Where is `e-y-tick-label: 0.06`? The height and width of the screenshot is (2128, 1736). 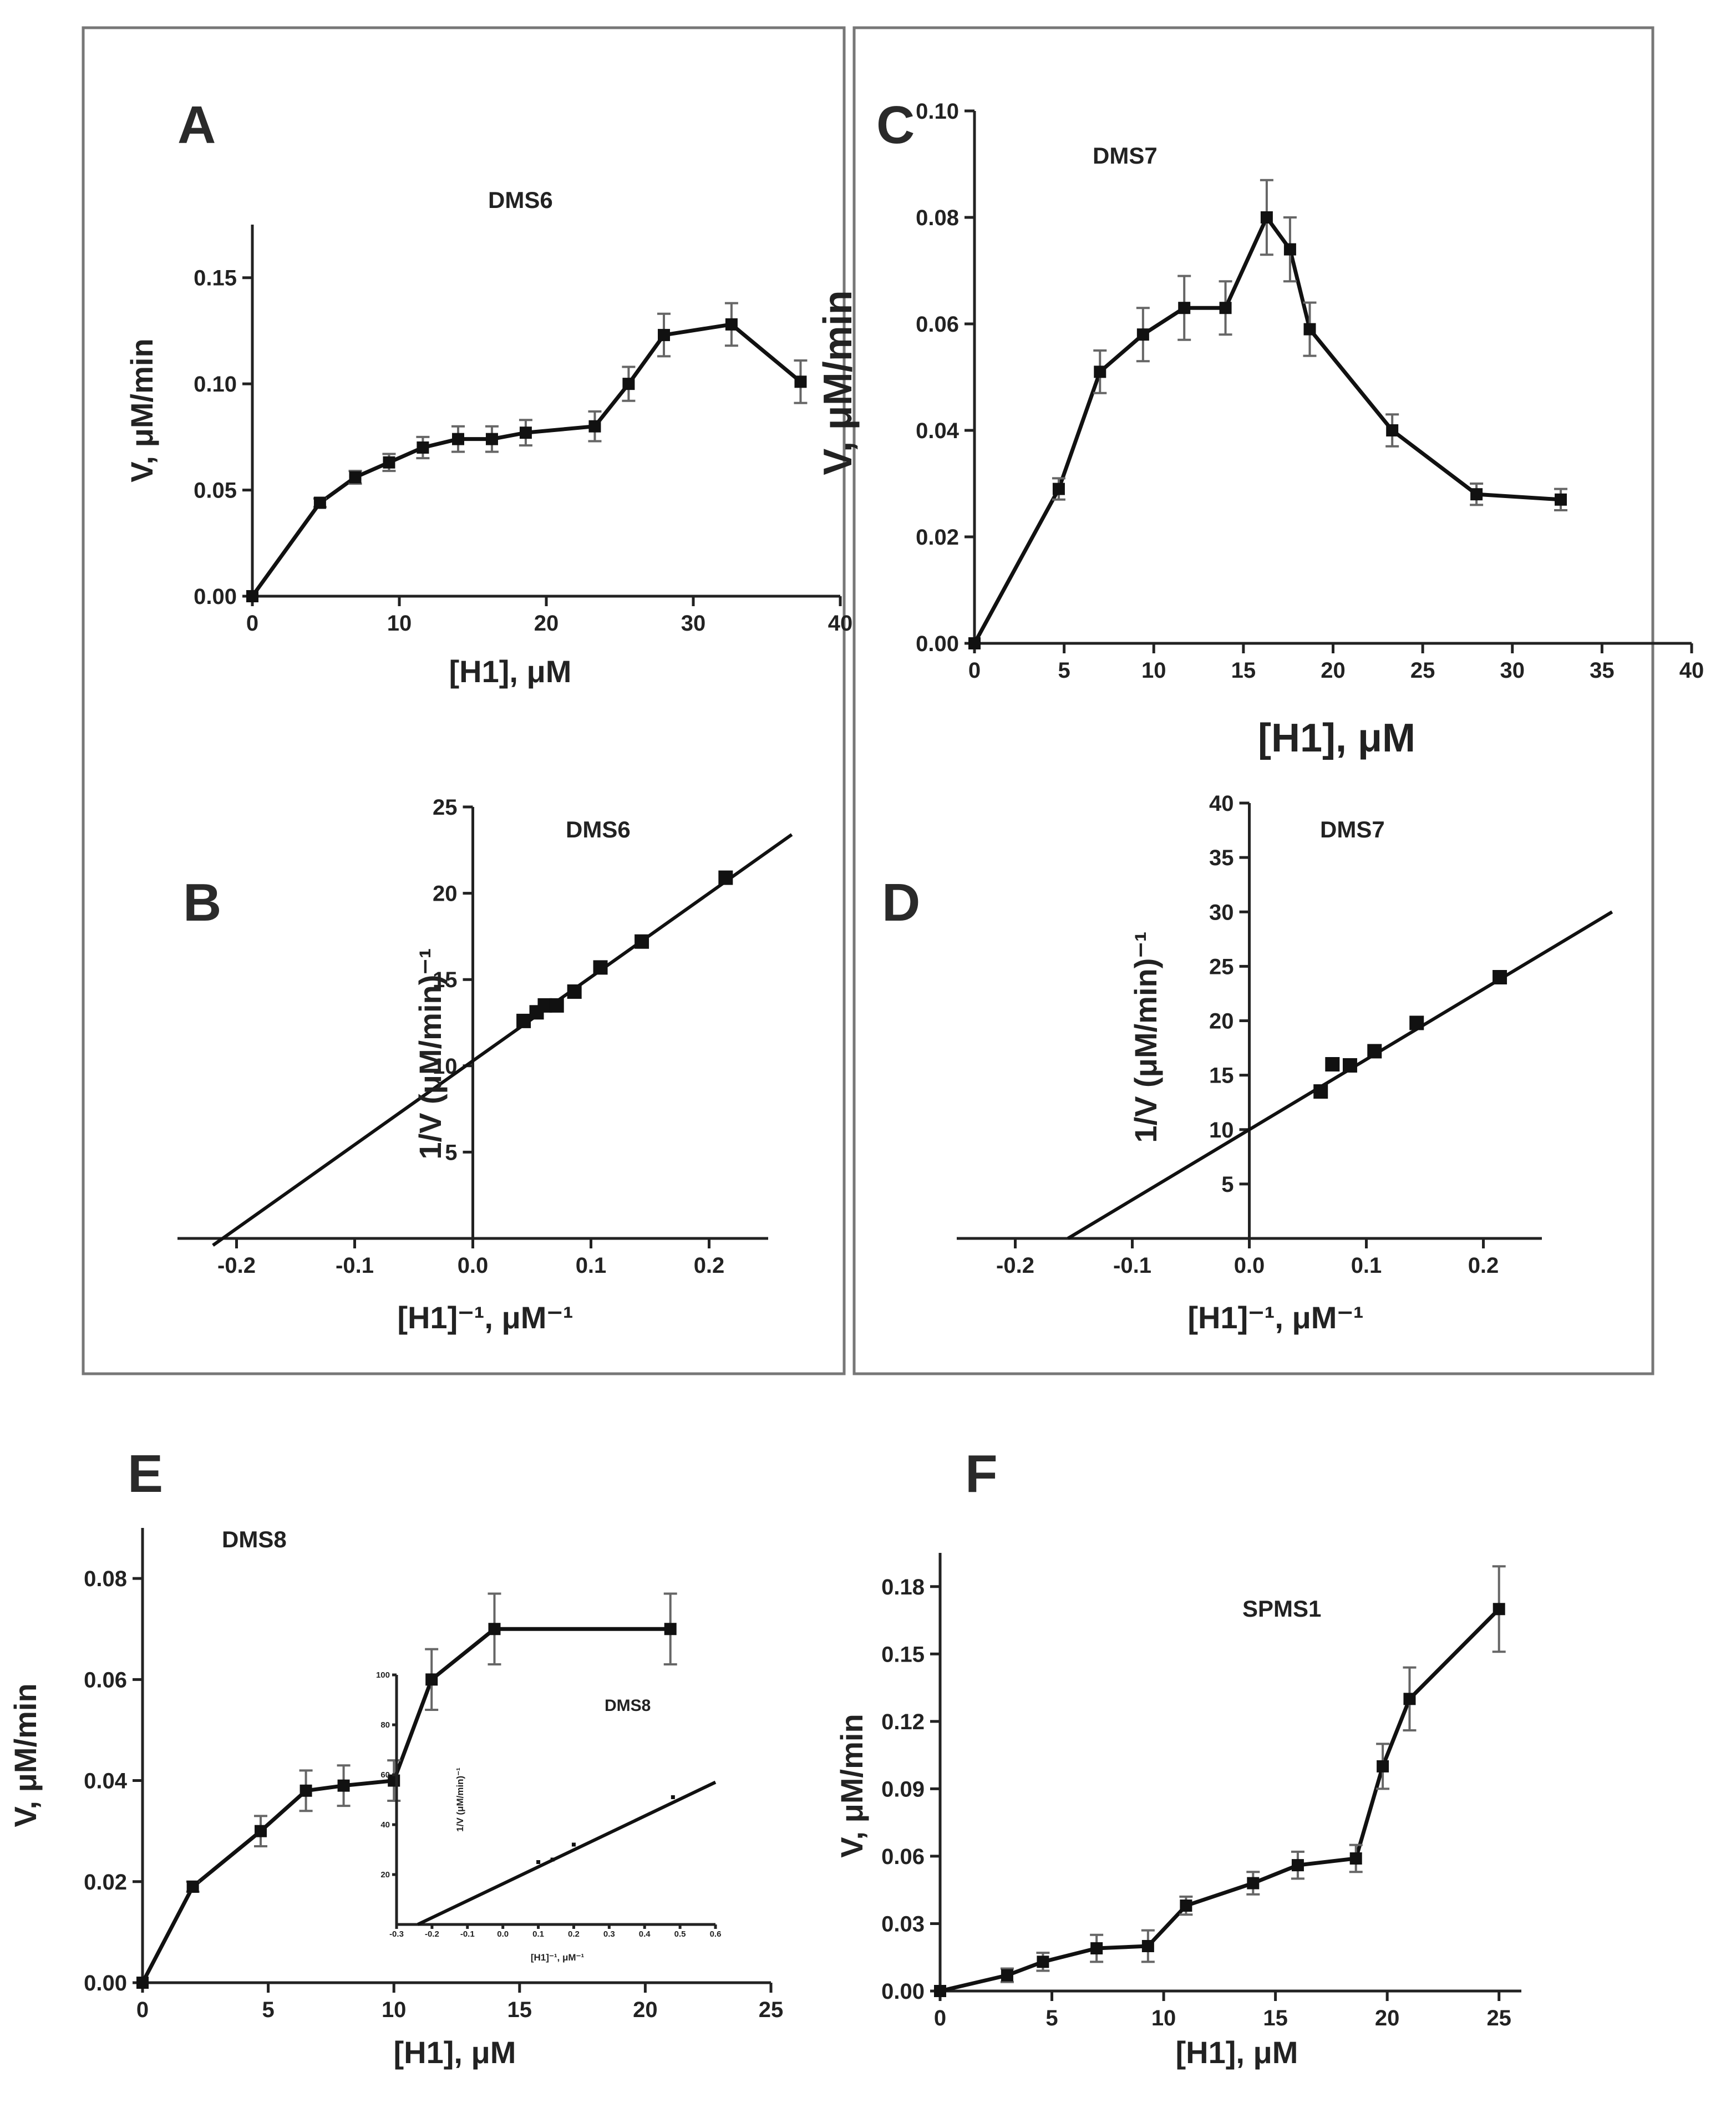
e-y-tick-label: 0.06 is located at coordinates (106, 1680).